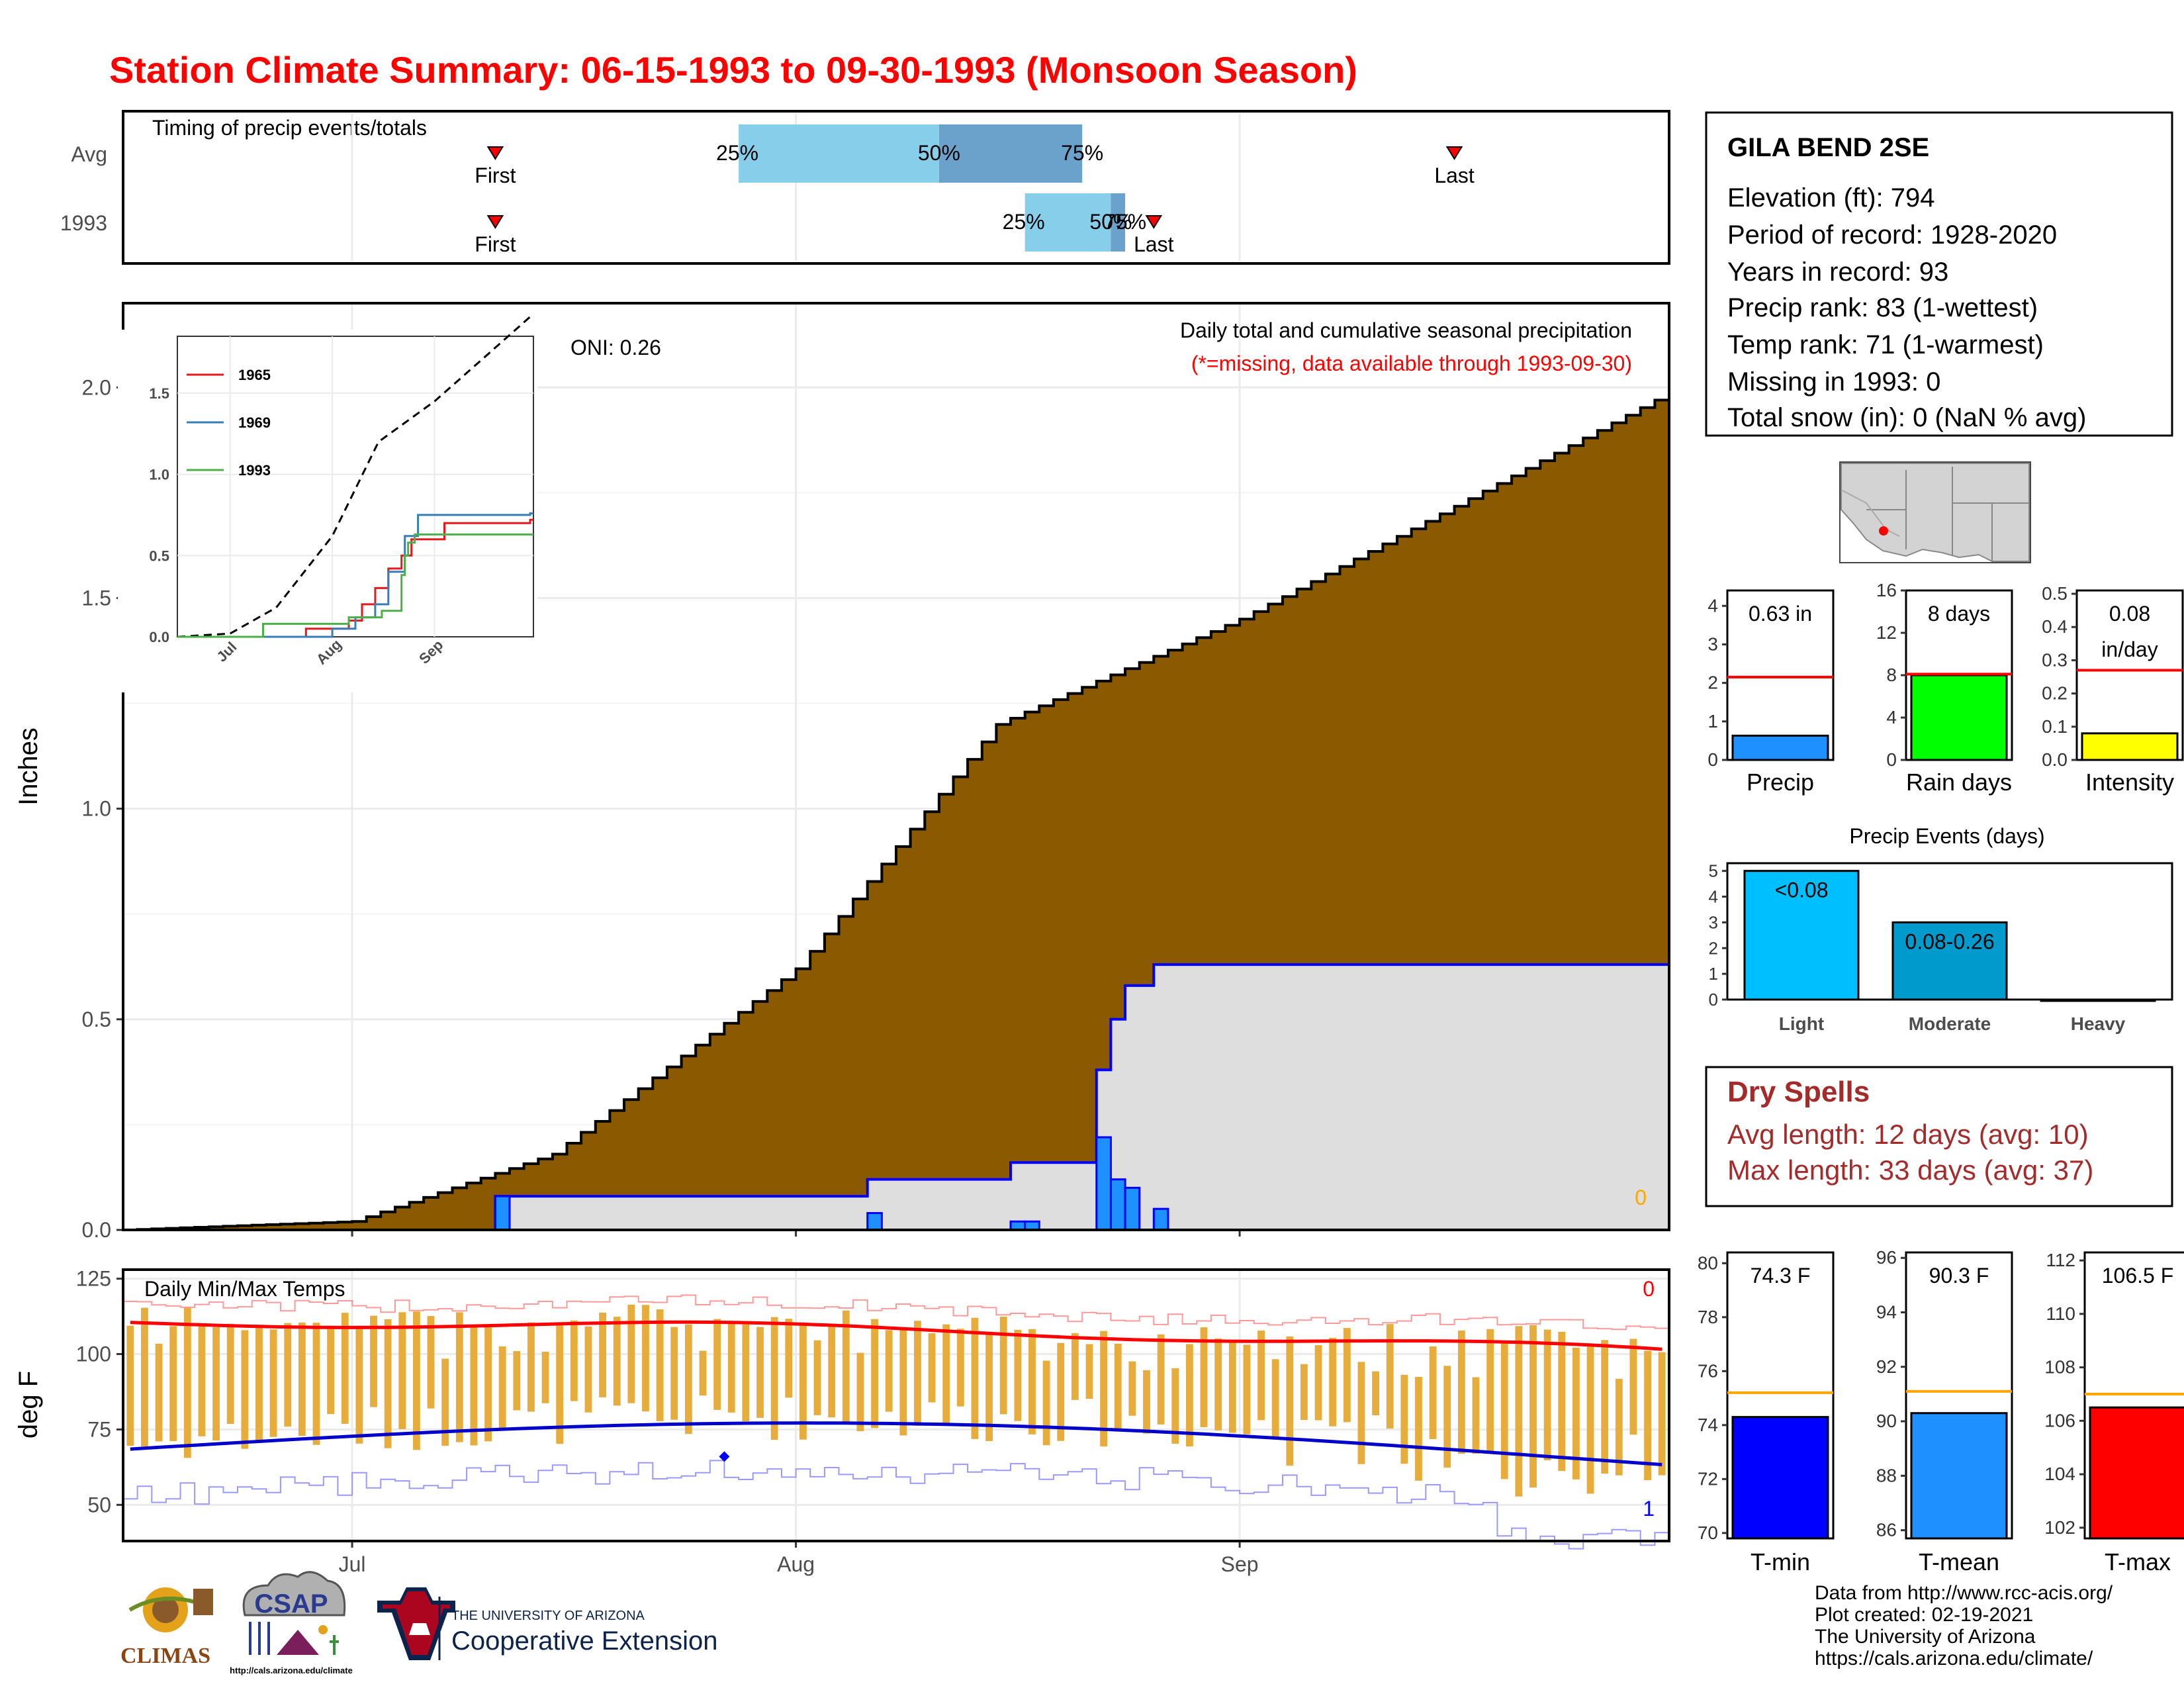 This screenshot has width=2184, height=1688. I want to click on timing-avg-iqr-lower, so click(839, 153).